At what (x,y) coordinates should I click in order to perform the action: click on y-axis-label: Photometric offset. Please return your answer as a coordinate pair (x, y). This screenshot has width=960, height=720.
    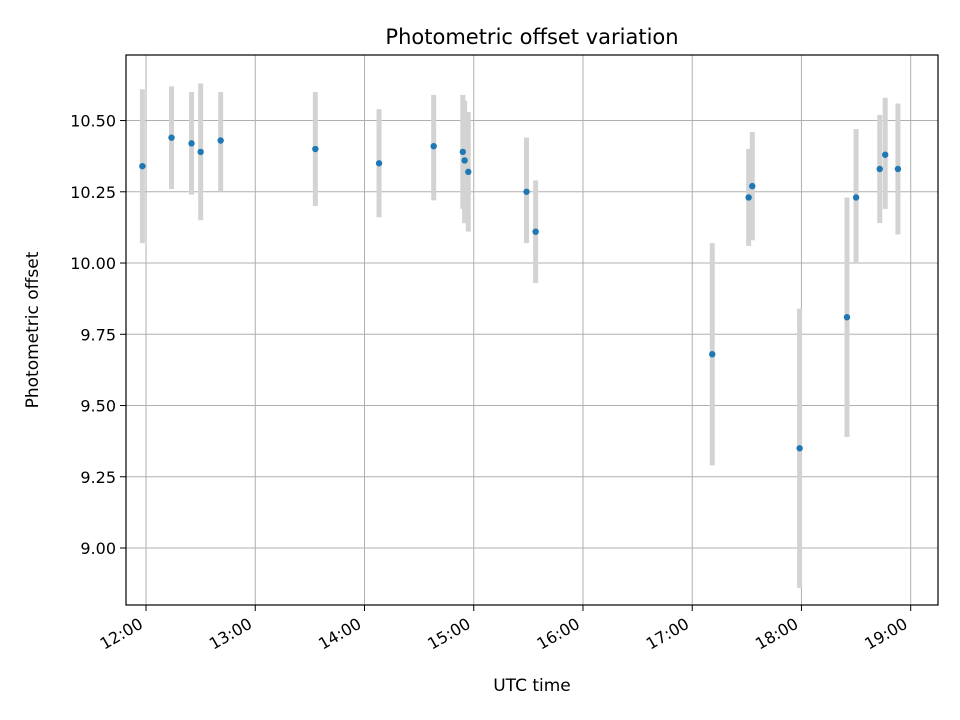
    Looking at the image, I should click on (33, 329).